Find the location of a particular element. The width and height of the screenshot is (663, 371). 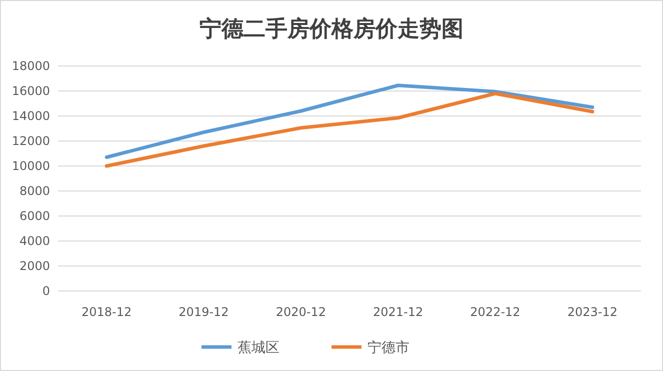

x-tick-label: 2018-12 is located at coordinates (107, 312).